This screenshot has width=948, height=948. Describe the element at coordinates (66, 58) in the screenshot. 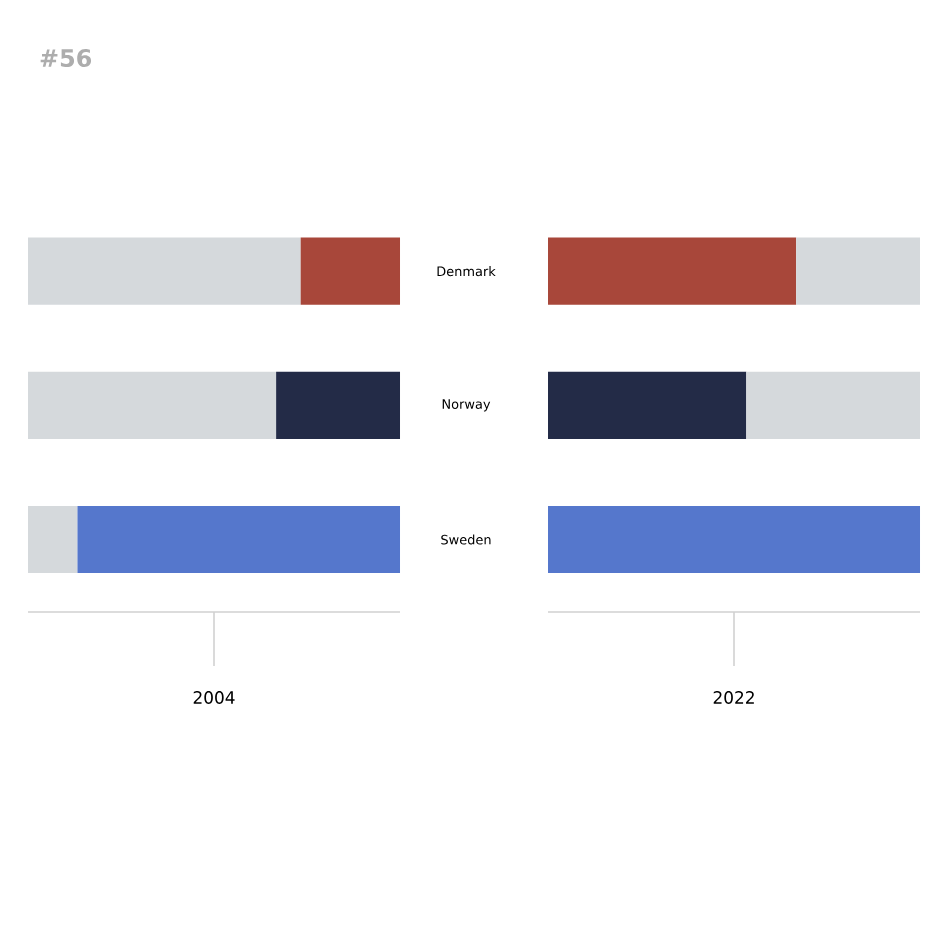

I see `chart-title: #56` at that location.